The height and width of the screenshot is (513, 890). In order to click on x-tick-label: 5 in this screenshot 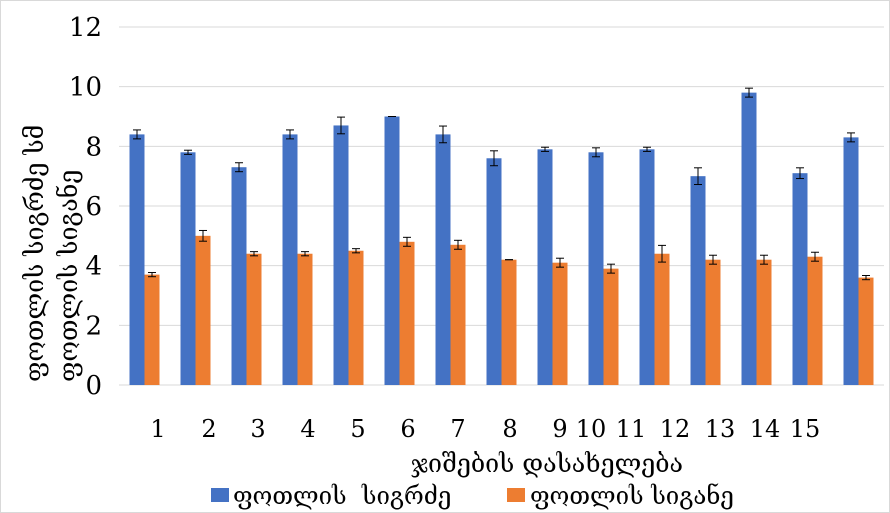, I will do `click(357, 429)`.